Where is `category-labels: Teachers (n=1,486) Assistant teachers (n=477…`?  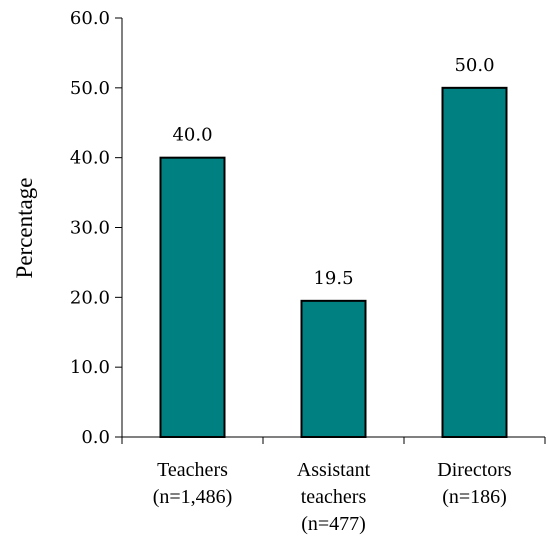 category-labels: Teachers (n=1,486) Assistant teachers (n=477… is located at coordinates (332, 497).